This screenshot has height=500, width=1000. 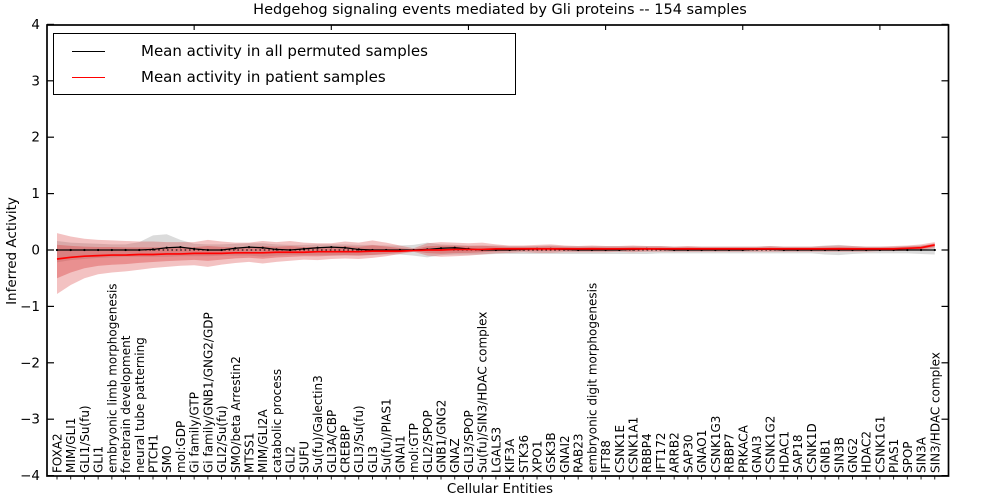 I want to click on x-category-label: GNAI2, so click(x=565, y=454).